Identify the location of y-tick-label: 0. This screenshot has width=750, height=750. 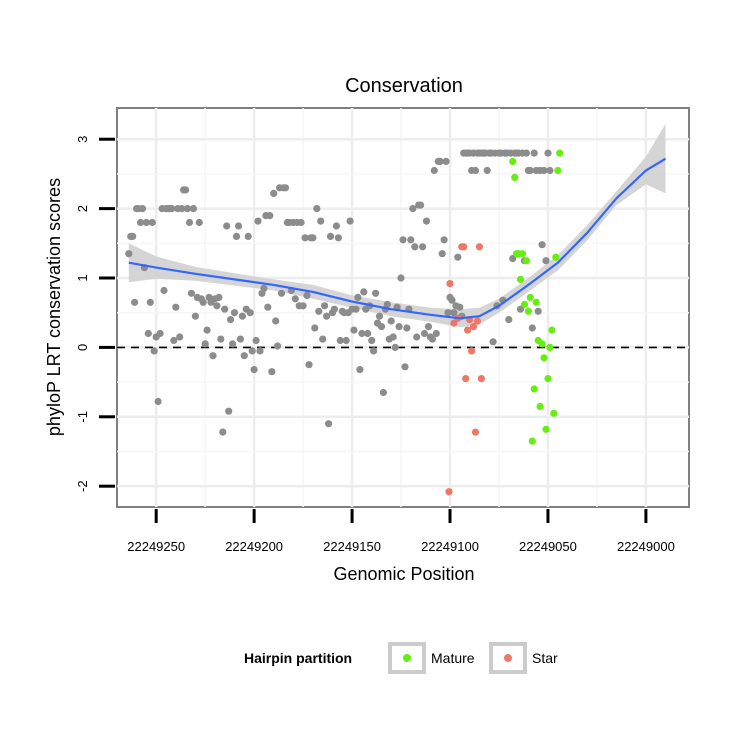
(82, 347).